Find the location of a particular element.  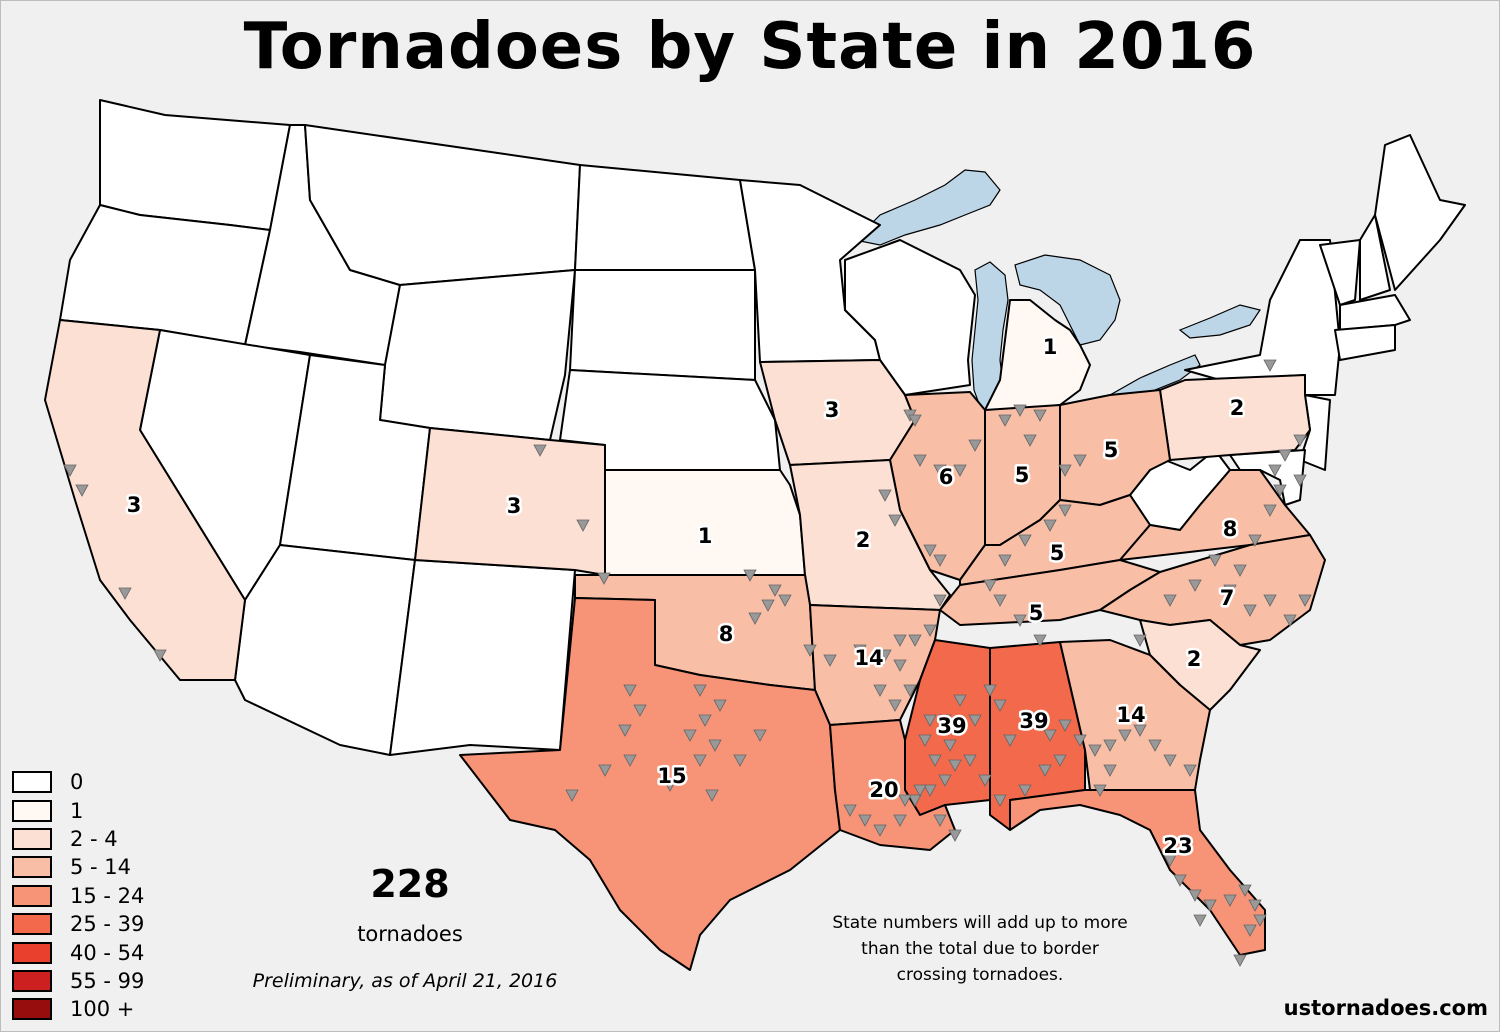

state-count-ms: 39 is located at coordinates (951, 726).